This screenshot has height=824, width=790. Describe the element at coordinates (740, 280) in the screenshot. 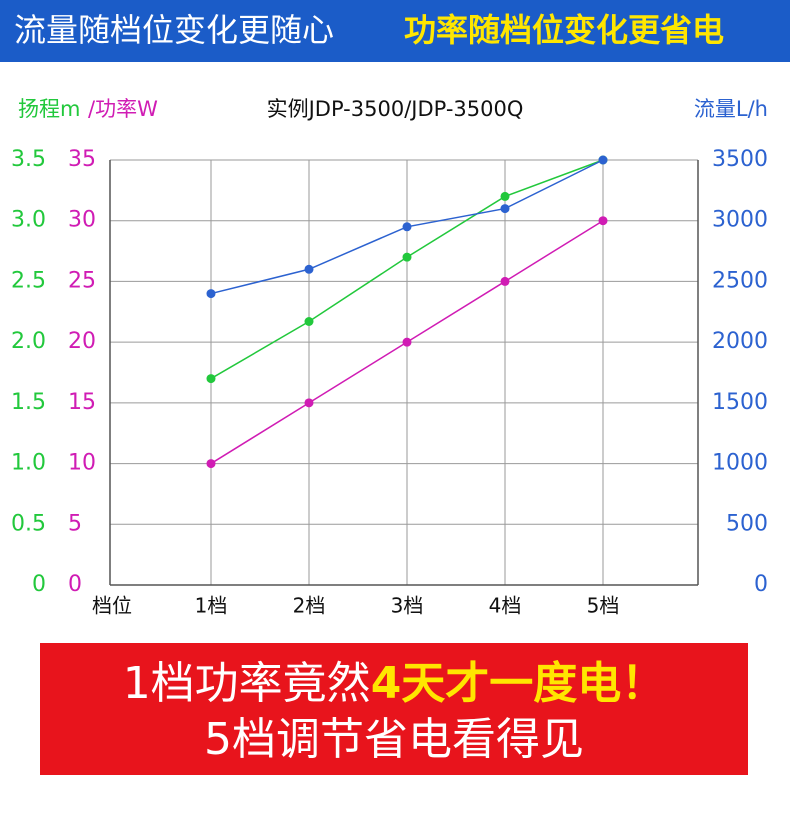

I see `y3-tick-label: 2500` at that location.